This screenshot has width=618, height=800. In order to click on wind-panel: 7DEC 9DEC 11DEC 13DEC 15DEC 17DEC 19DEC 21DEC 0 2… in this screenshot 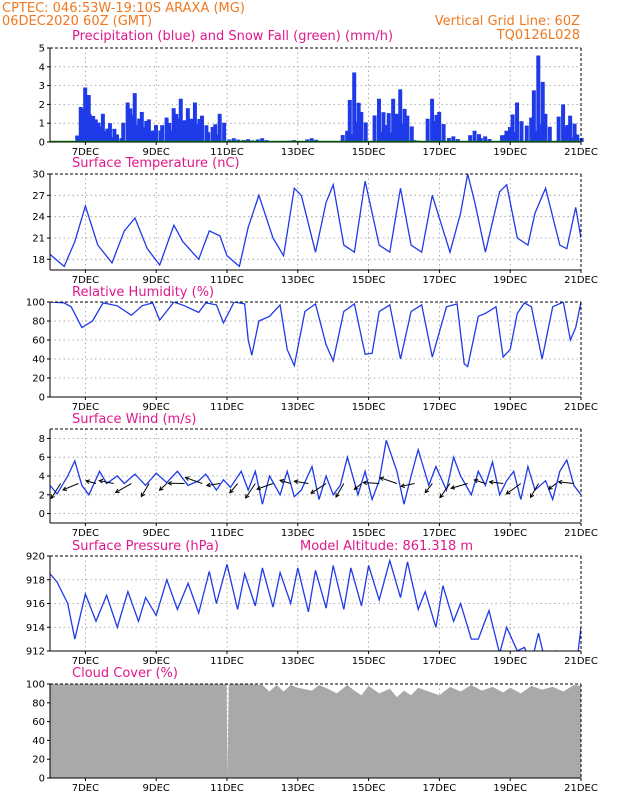, I will do `click(318, 483)`.